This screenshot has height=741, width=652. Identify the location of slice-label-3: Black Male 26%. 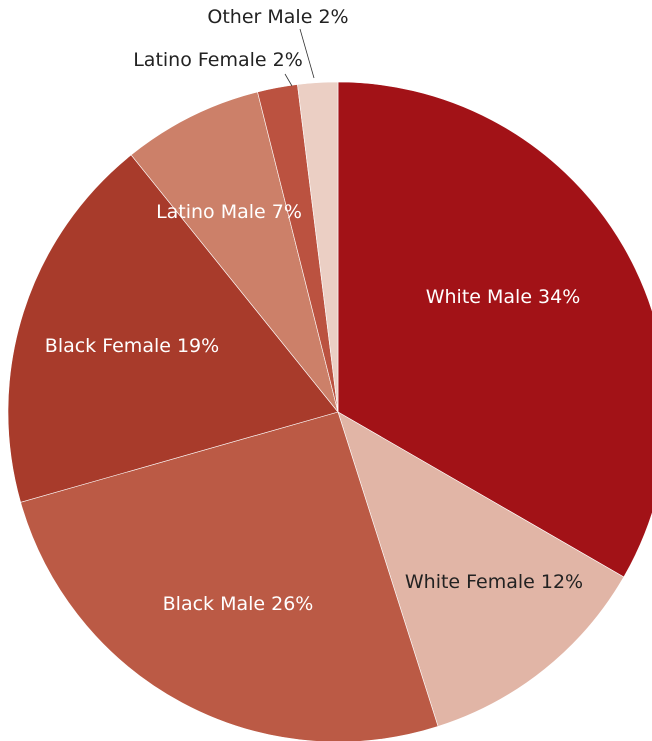
(238, 604).